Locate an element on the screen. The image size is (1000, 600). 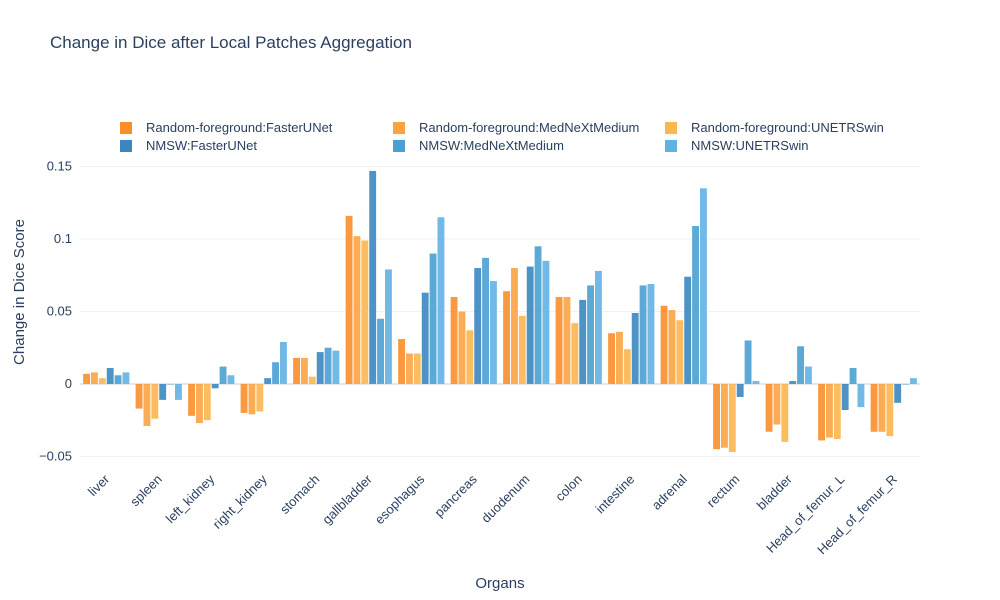
legend-label: Random-foreground:MedNeXtMedium is located at coordinates (529, 127).